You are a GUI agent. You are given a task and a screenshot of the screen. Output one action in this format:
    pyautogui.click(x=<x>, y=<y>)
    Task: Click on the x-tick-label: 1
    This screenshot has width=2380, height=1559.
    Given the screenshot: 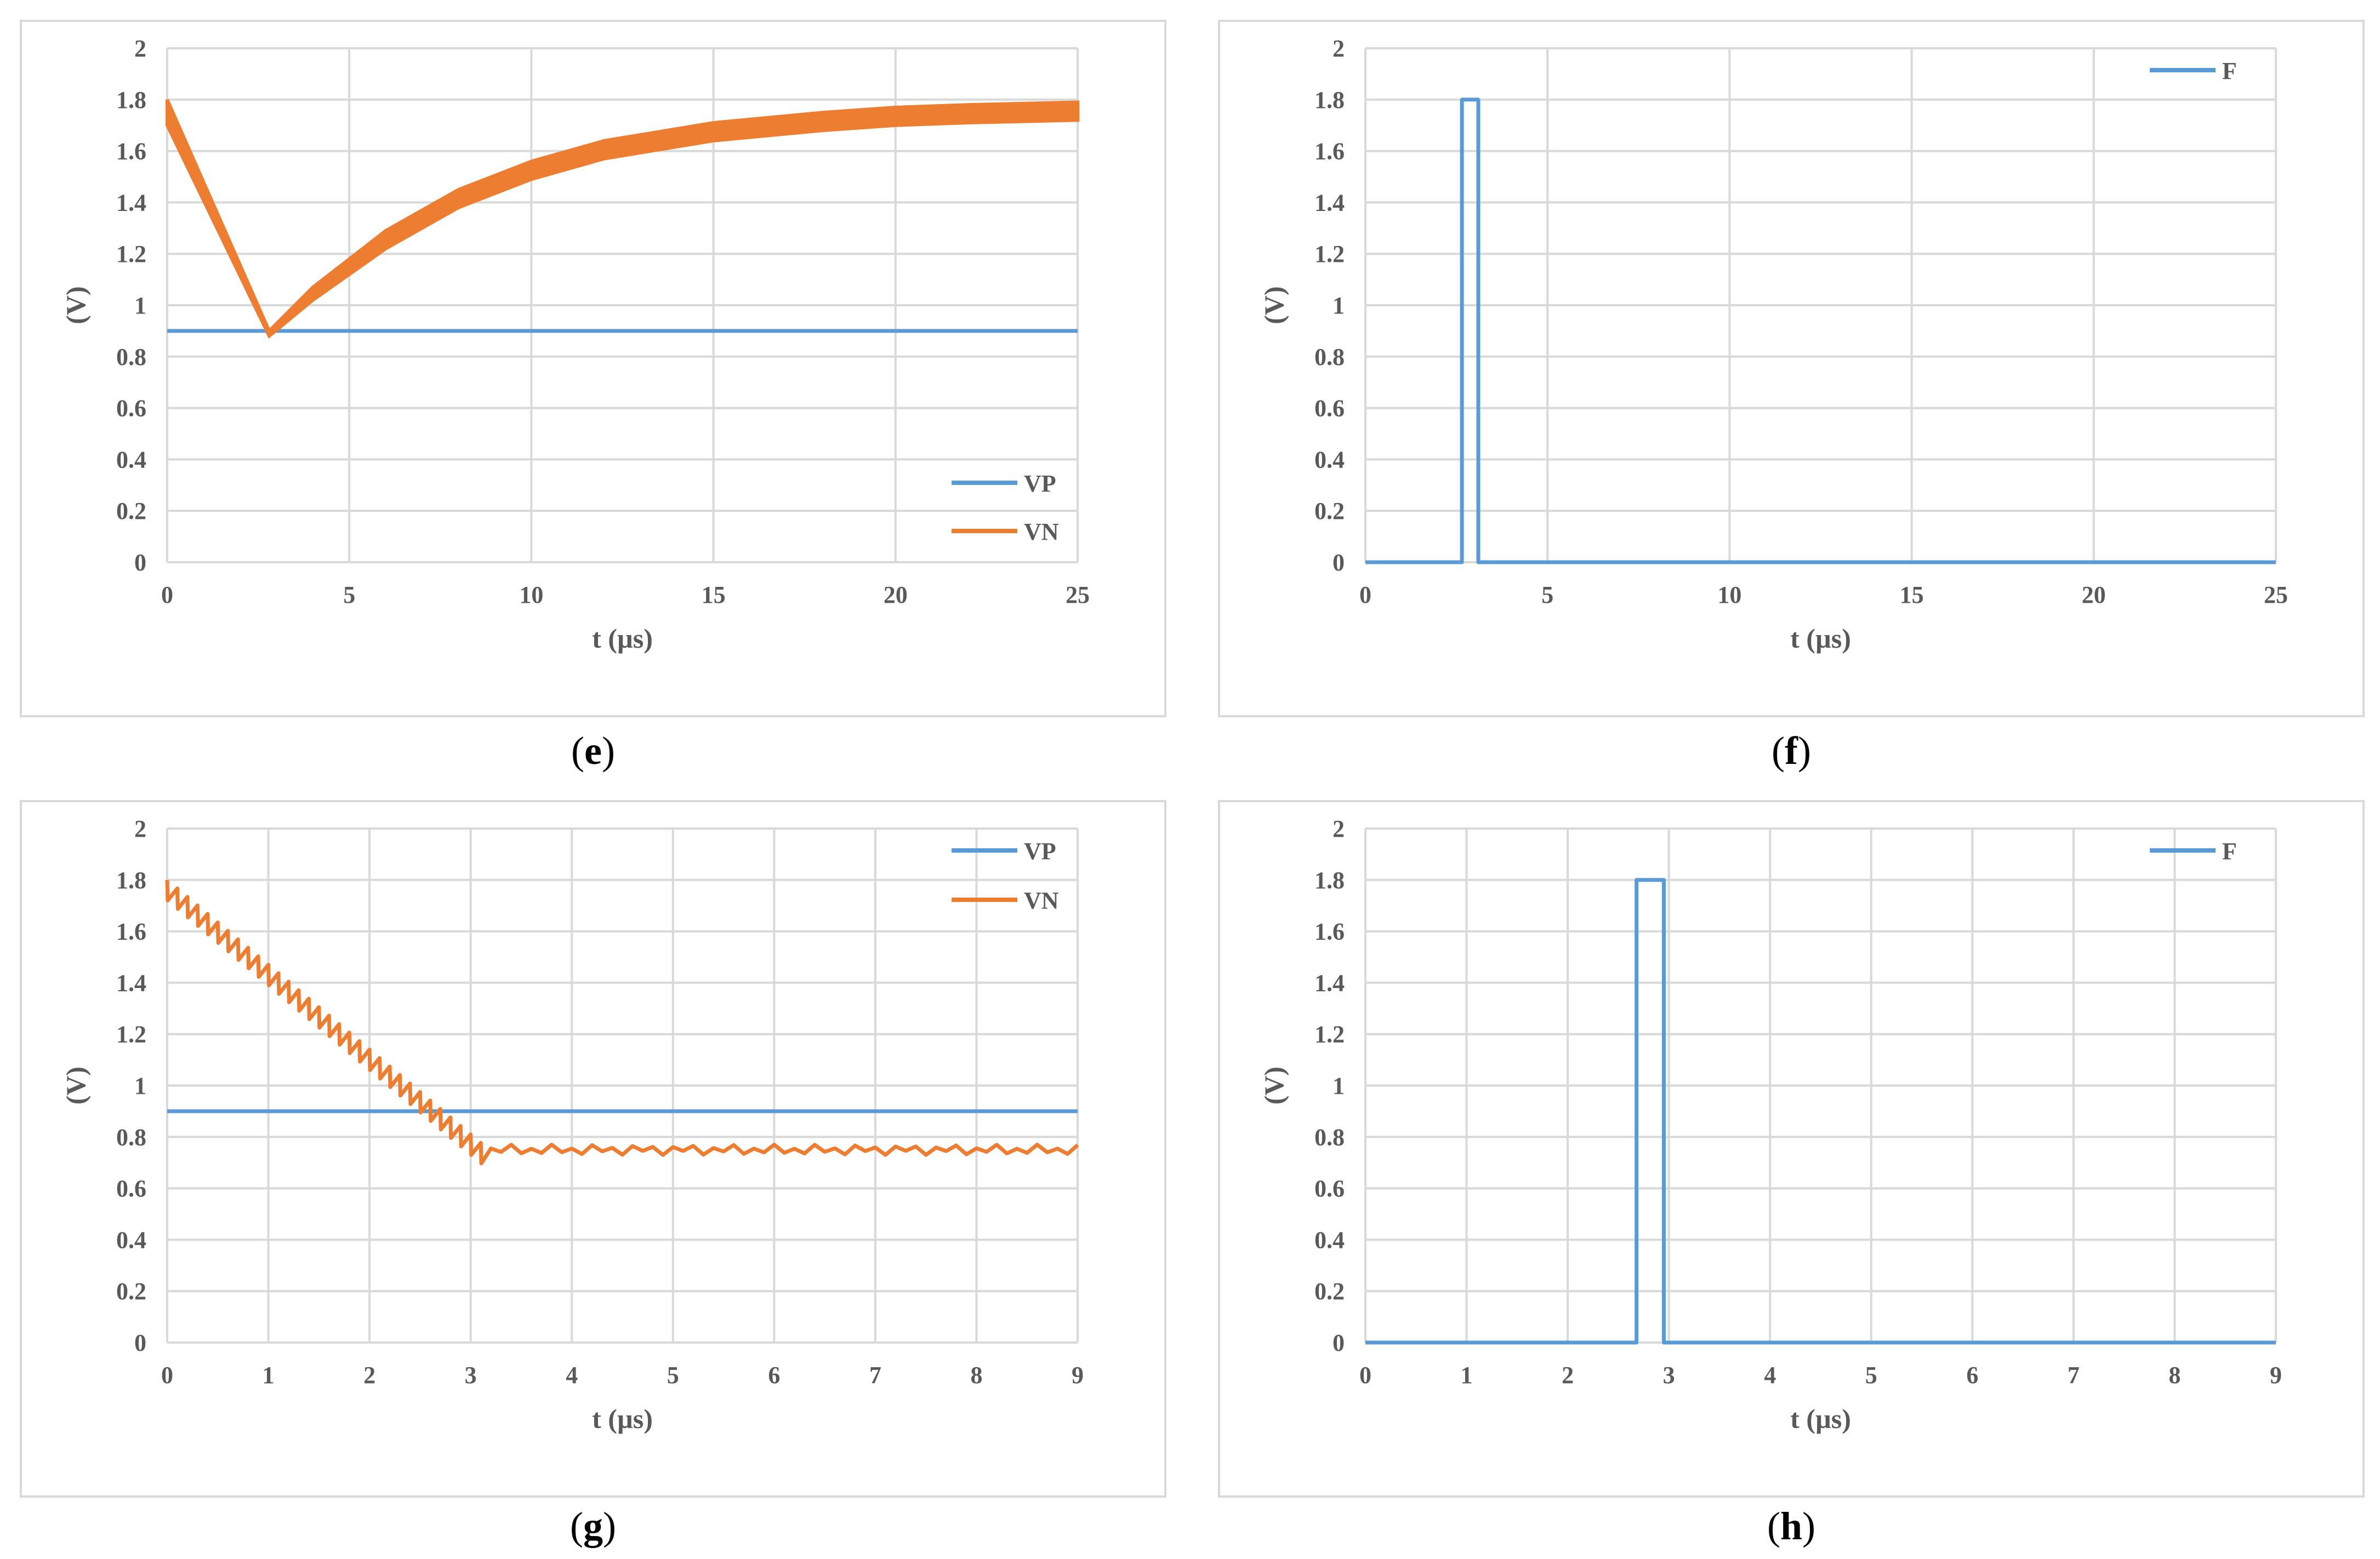 What is the action you would take?
    pyautogui.click(x=269, y=1375)
    